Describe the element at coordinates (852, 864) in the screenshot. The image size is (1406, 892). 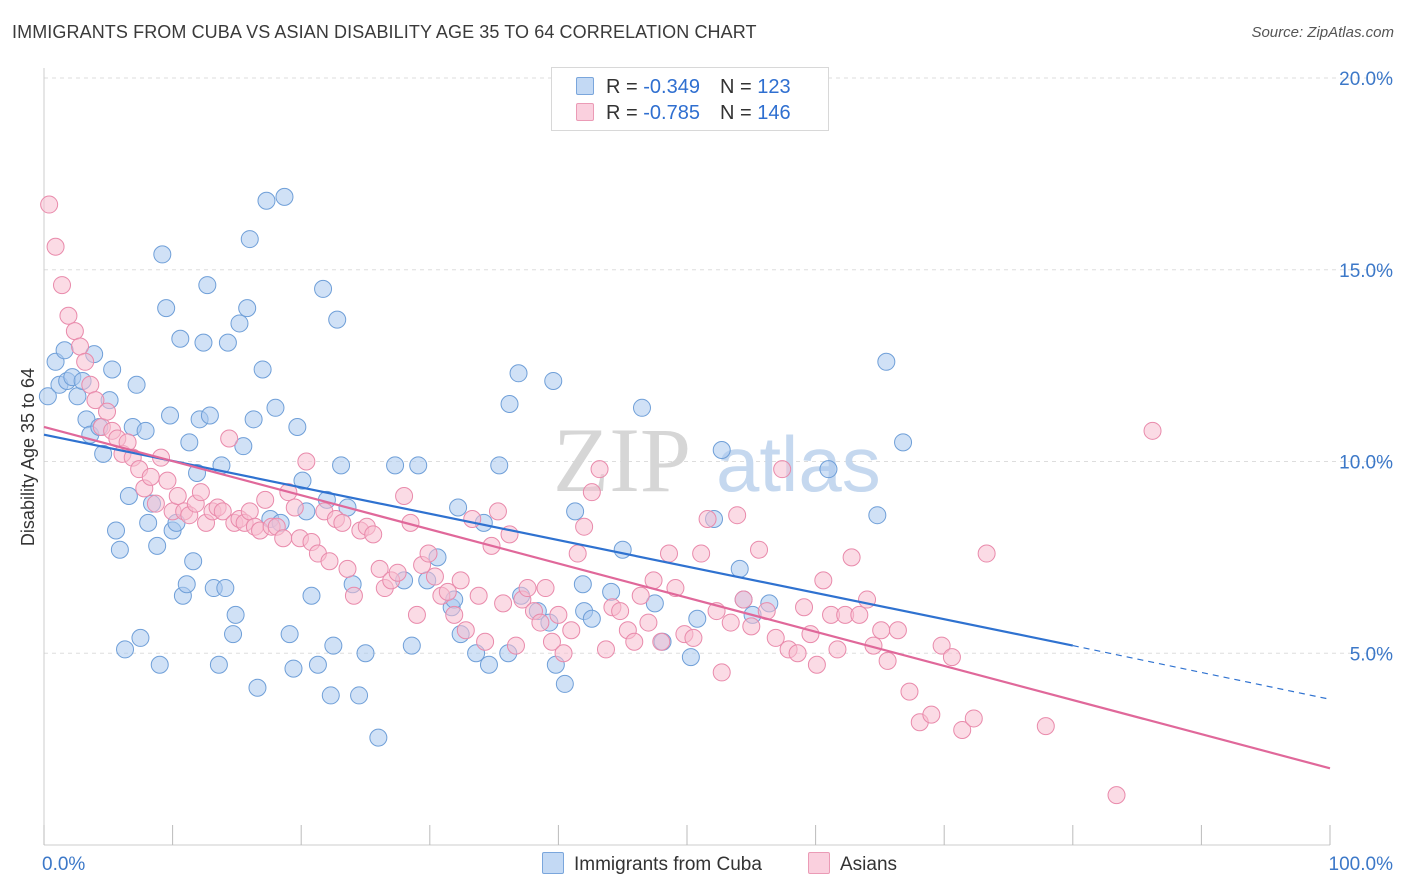
I see `legend-item-asian: Asians` at that location.